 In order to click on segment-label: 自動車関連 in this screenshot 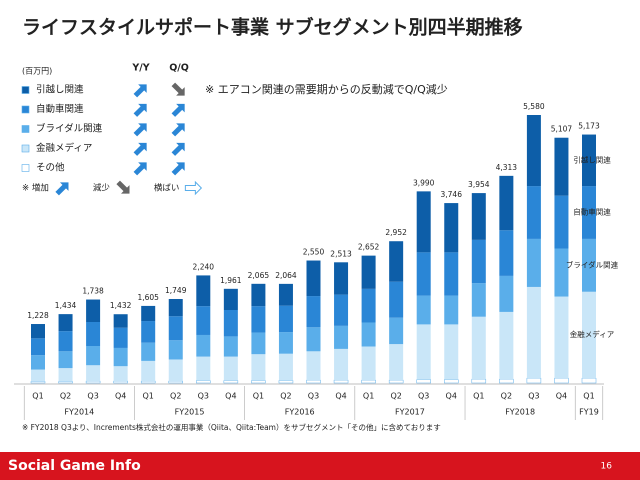, I will do `click(592, 211)`.